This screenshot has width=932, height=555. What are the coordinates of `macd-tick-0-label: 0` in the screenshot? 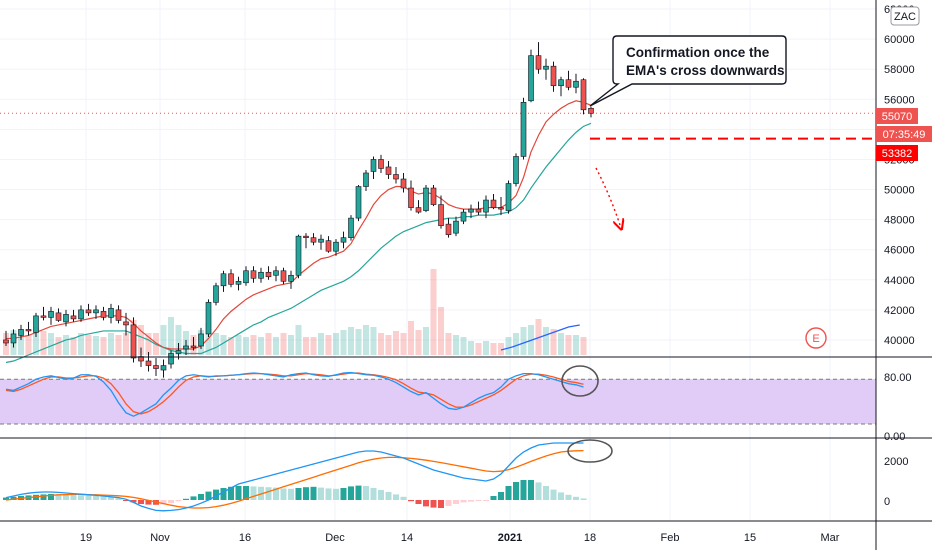 It's located at (887, 502).